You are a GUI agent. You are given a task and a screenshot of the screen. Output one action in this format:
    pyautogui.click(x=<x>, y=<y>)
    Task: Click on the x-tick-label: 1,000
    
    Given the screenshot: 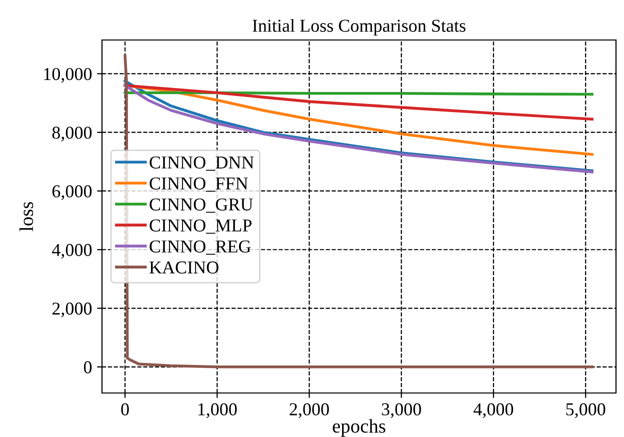 What is the action you would take?
    pyautogui.click(x=217, y=410)
    